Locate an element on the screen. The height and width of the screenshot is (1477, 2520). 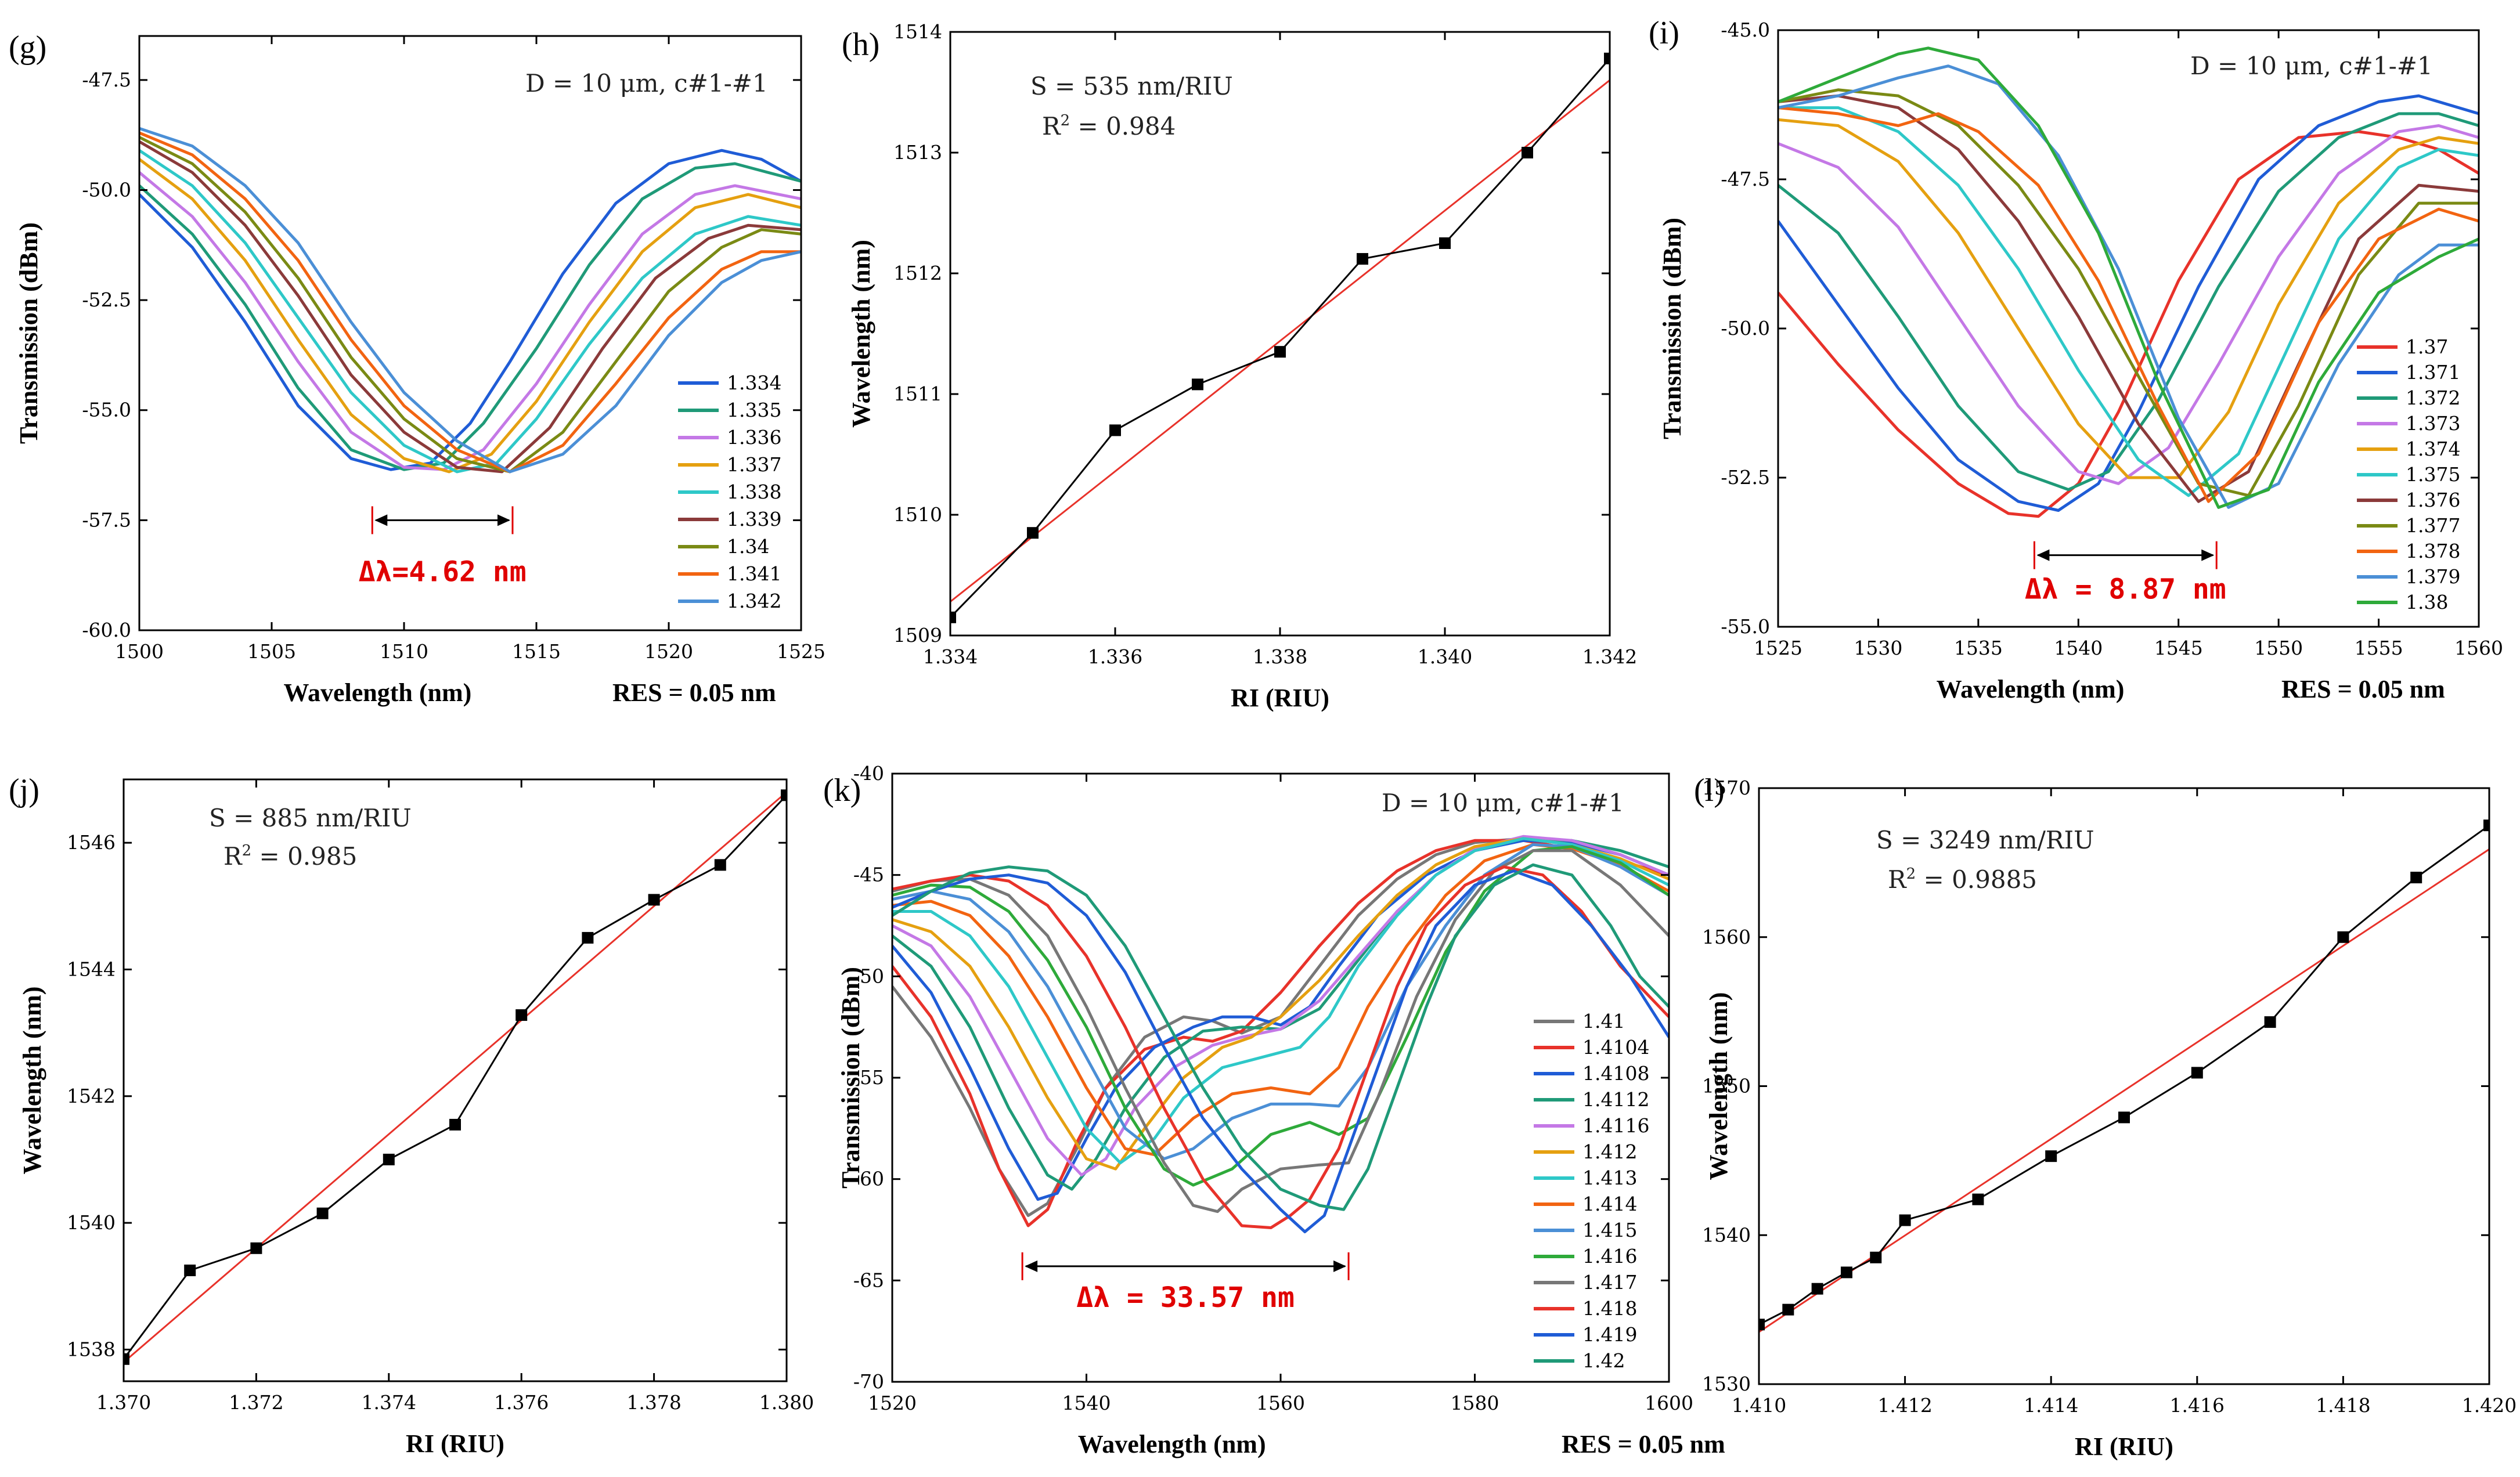
legend-label: 1.4104 is located at coordinates (1615, 1047).